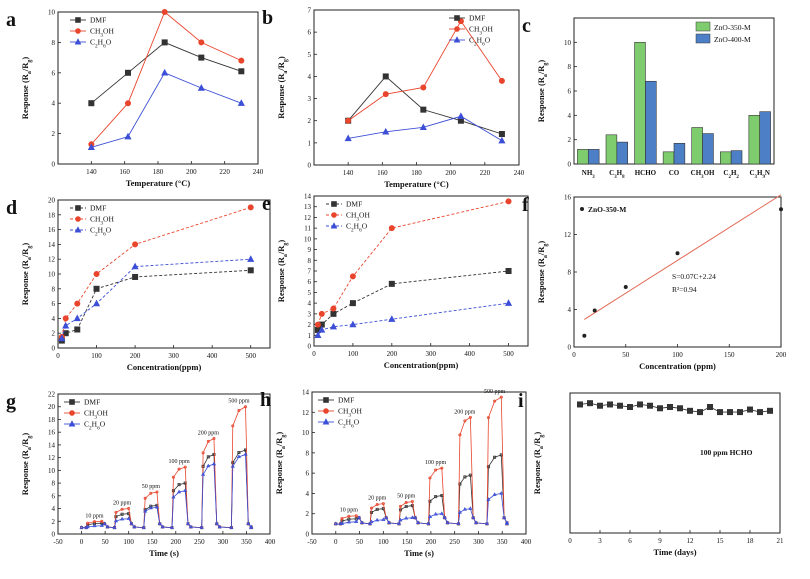  What do you see at coordinates (310, 166) in the screenshot?
I see `y-tick-label: 0` at bounding box center [310, 166].